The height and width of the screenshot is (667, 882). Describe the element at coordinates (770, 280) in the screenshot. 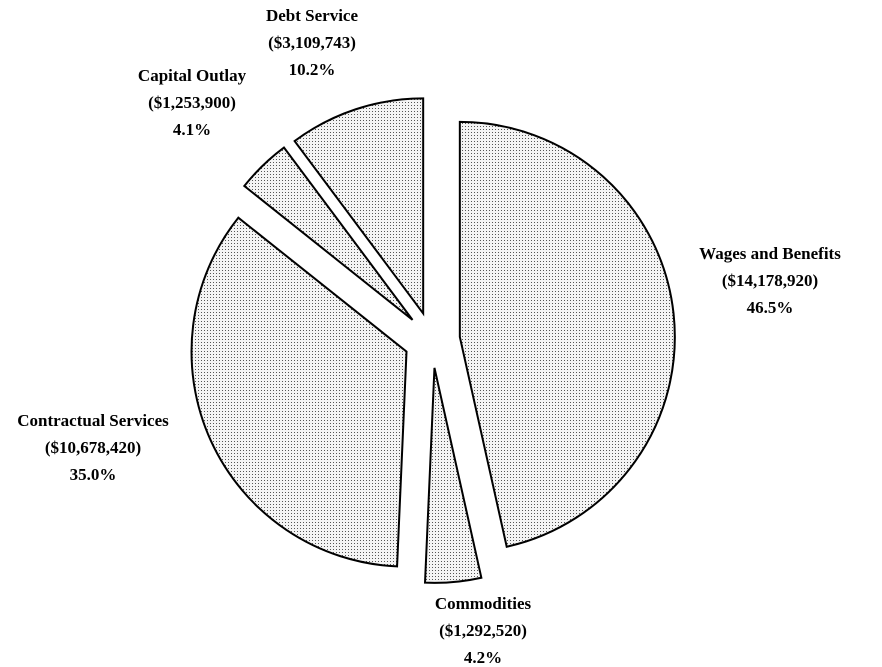

I see `slice-amount: ($14,178,920)` at that location.